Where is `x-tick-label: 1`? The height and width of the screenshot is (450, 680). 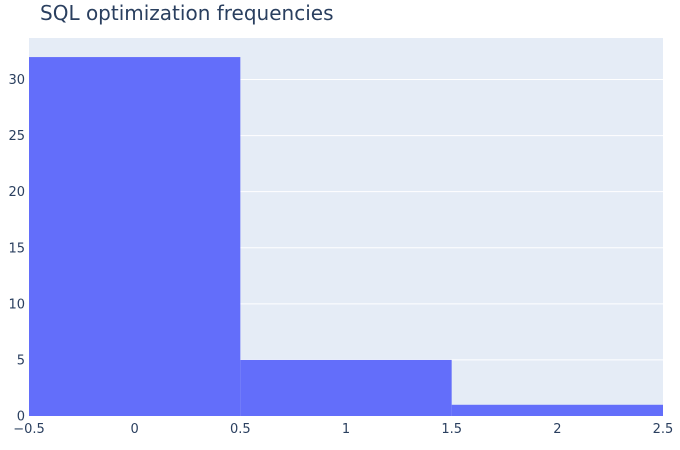
x-tick-label: 1 is located at coordinates (346, 429).